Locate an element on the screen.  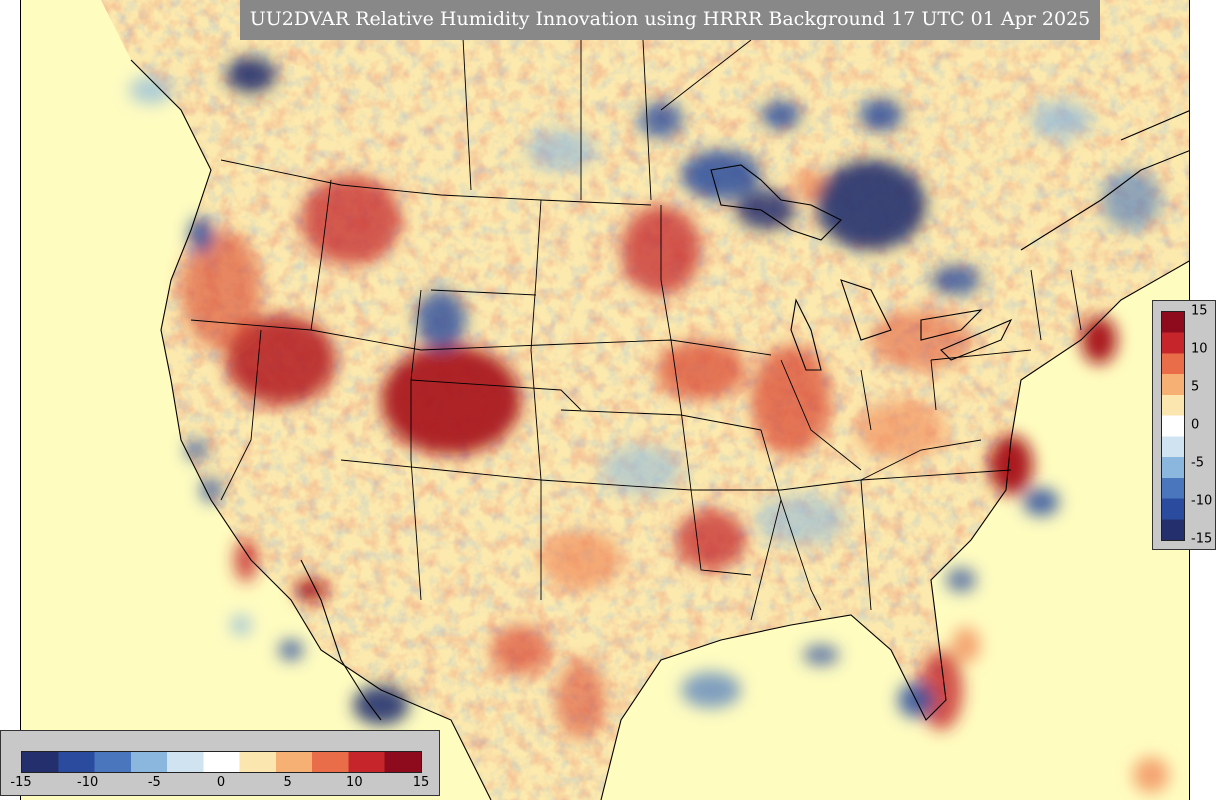
horizontal-colorbar-tick-label: -10 is located at coordinates (88, 782).